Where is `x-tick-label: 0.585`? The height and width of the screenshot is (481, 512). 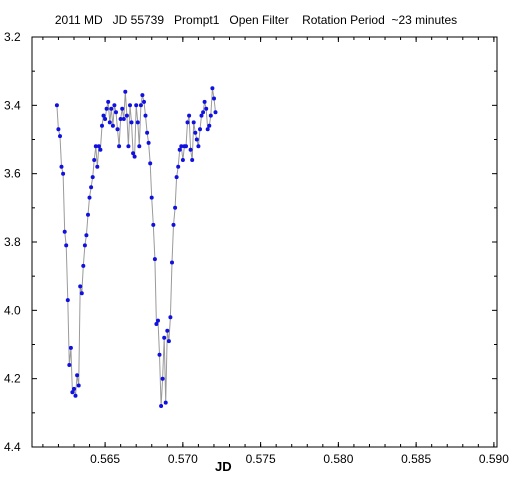
x-tick-label: 0.585 is located at coordinates (416, 459).